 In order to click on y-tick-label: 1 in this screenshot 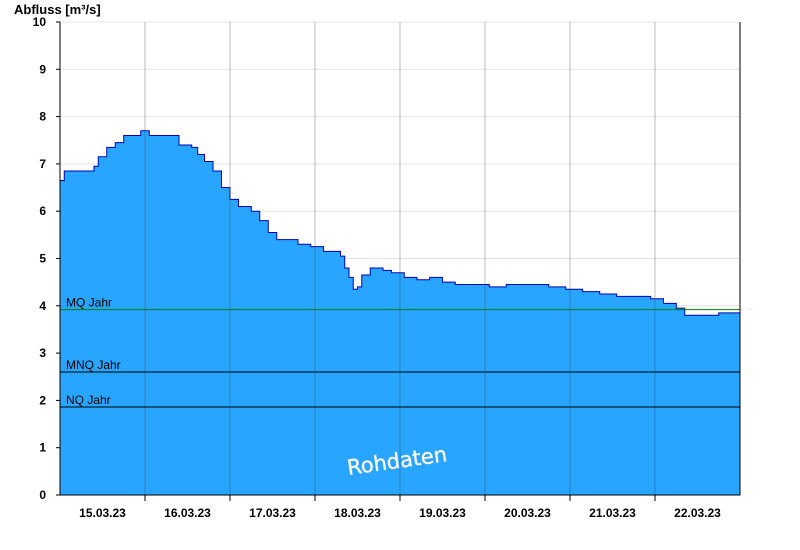, I will do `click(42, 448)`.